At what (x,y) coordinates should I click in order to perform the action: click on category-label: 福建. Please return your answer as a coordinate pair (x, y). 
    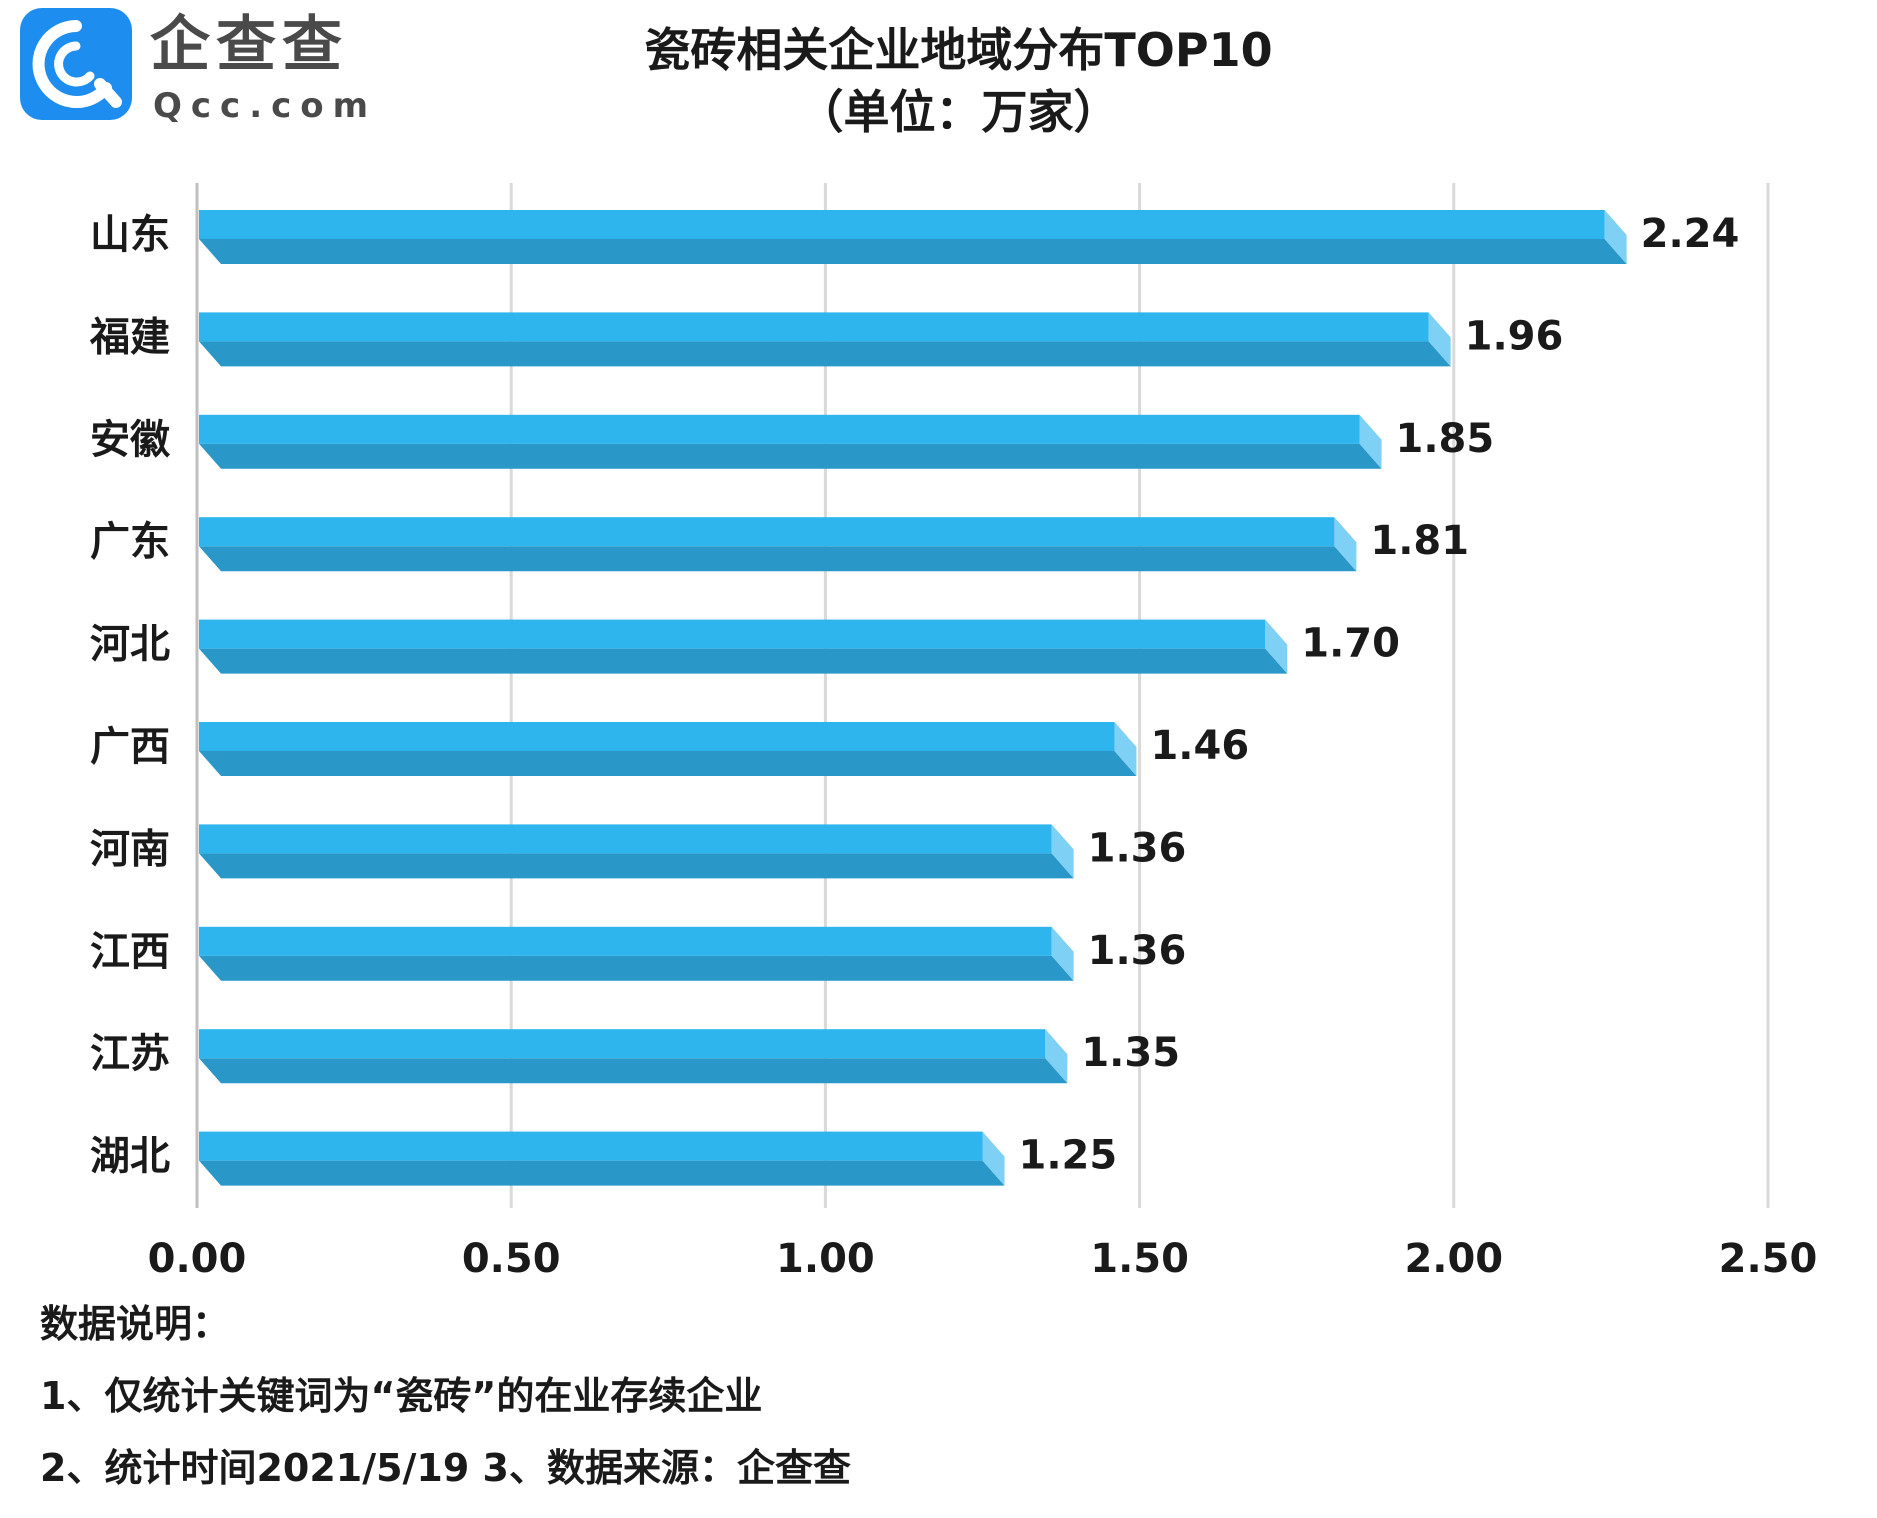
    Looking at the image, I should click on (129, 337).